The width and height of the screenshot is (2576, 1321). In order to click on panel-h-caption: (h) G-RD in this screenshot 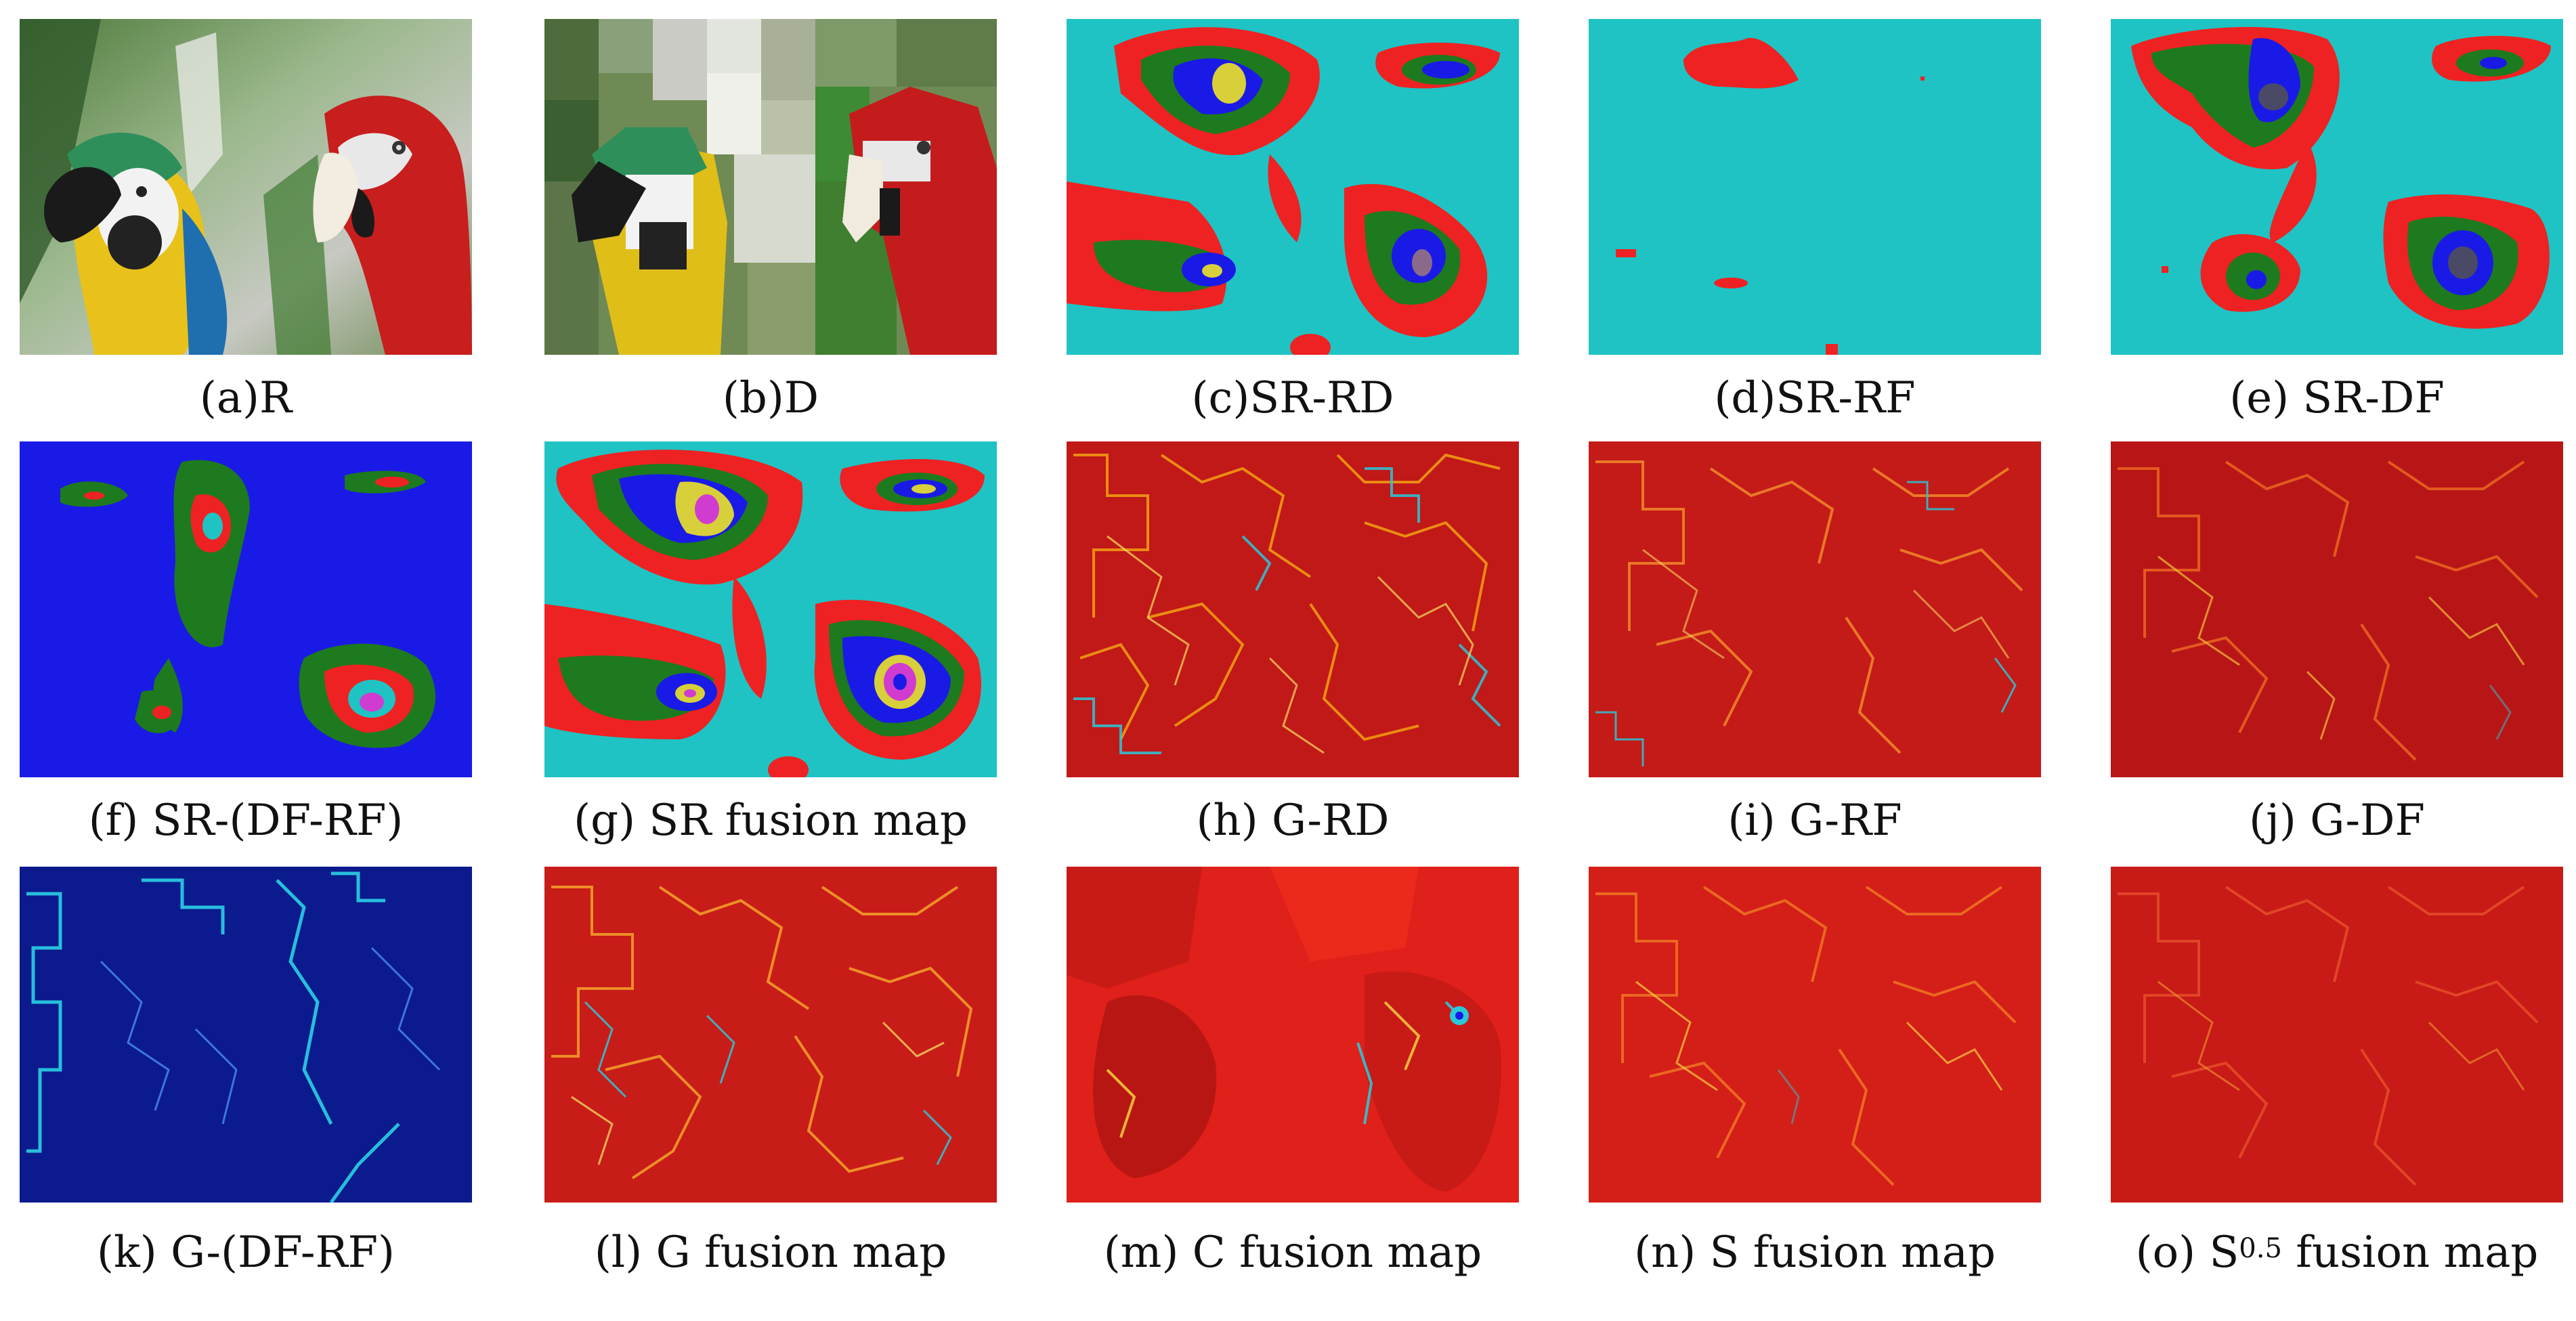, I will do `click(1293, 821)`.